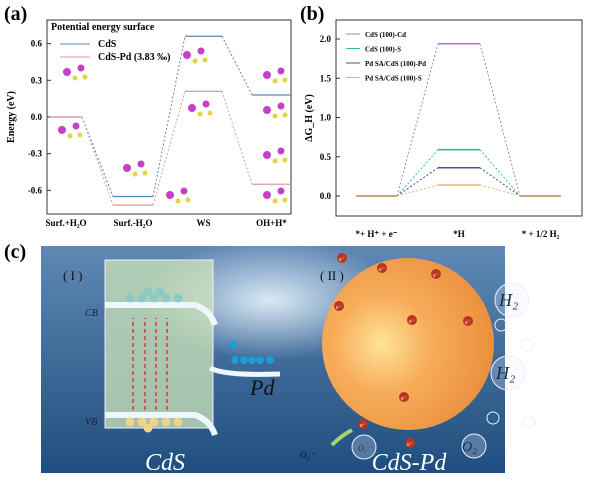 Image resolution: width=600 pixels, height=496 pixels. What do you see at coordinates (326, 118) in the screenshot?
I see `y-tick-label-b: 1.0` at bounding box center [326, 118].